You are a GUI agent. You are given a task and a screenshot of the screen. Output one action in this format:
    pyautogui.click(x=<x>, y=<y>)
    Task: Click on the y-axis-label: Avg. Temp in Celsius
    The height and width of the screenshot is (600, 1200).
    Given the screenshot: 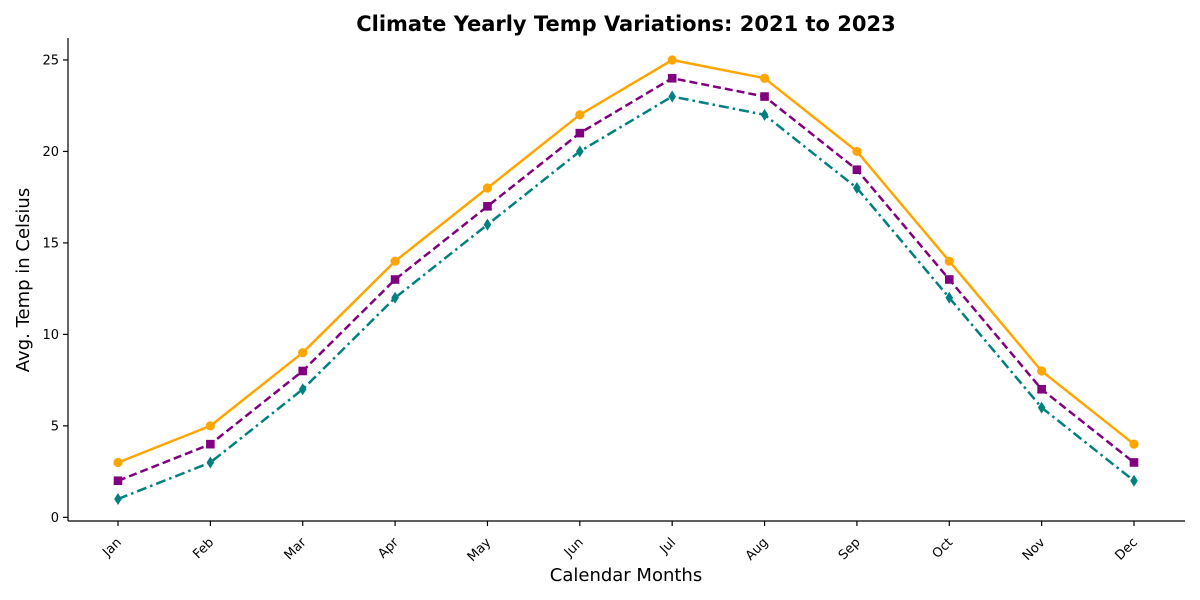 What is the action you would take?
    pyautogui.click(x=23, y=280)
    